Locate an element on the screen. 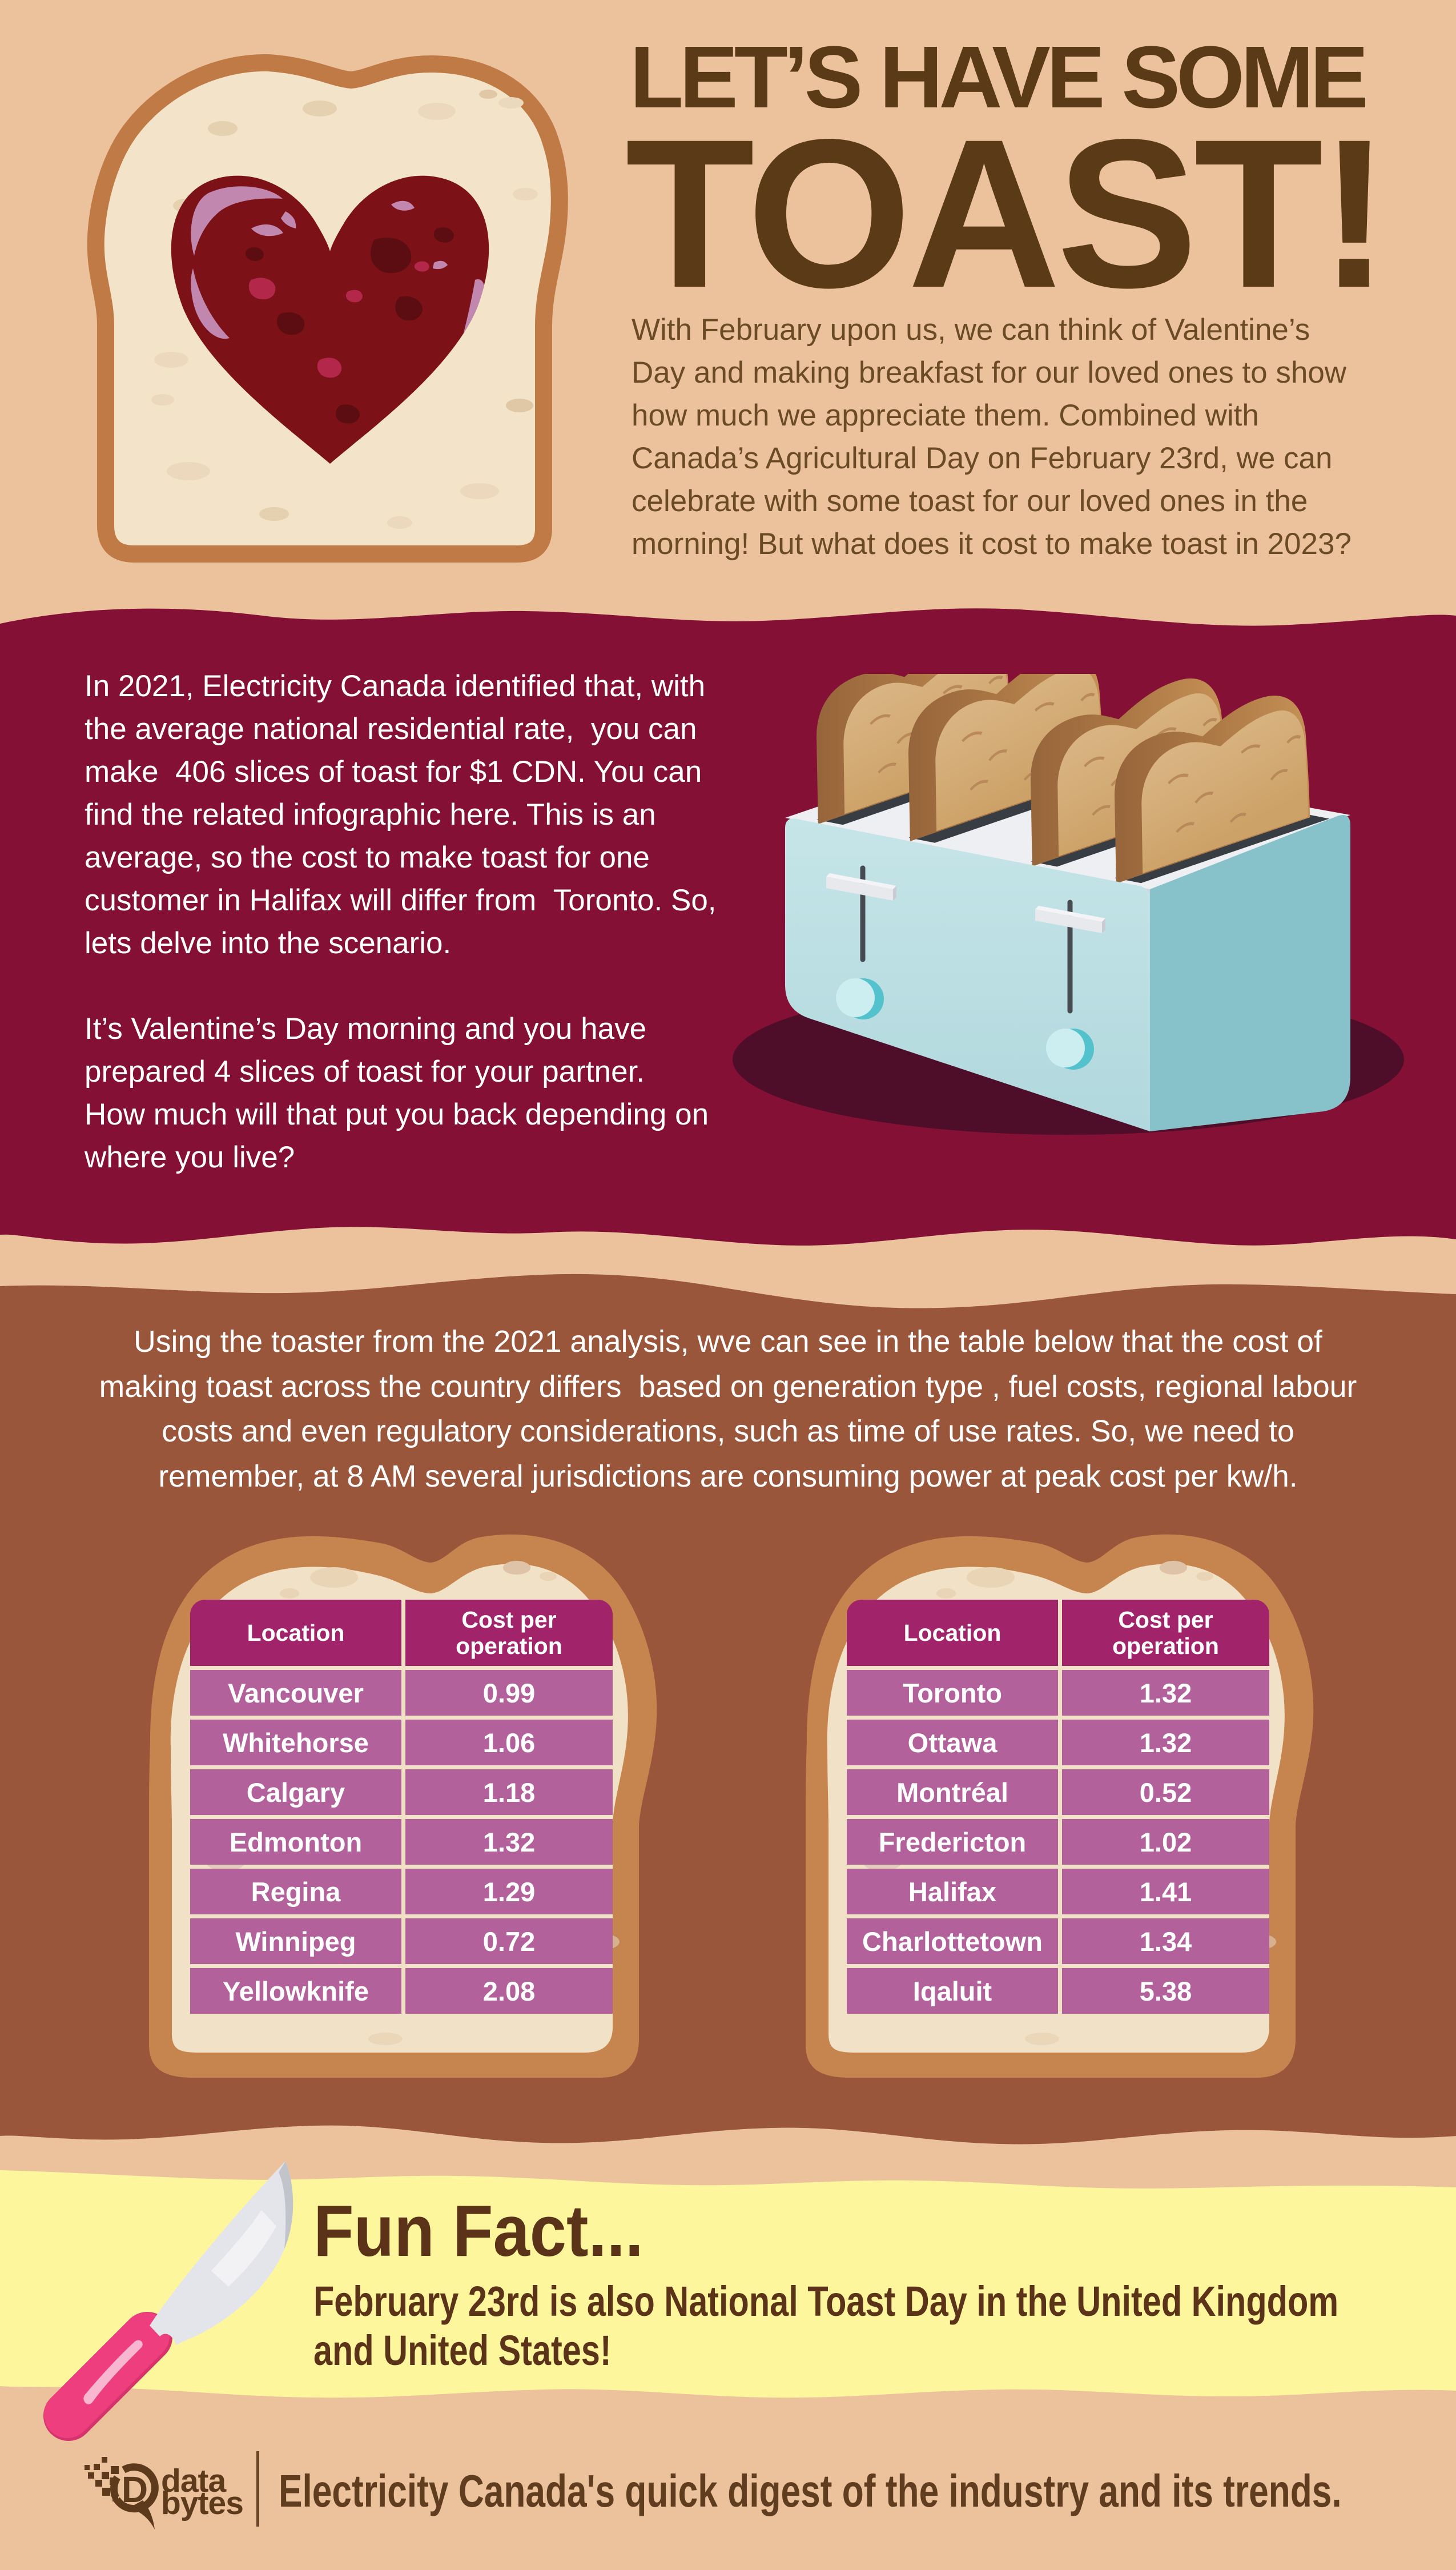 This screenshot has height=2570, width=1456. svg-text: bytes is located at coordinates (202, 2503).